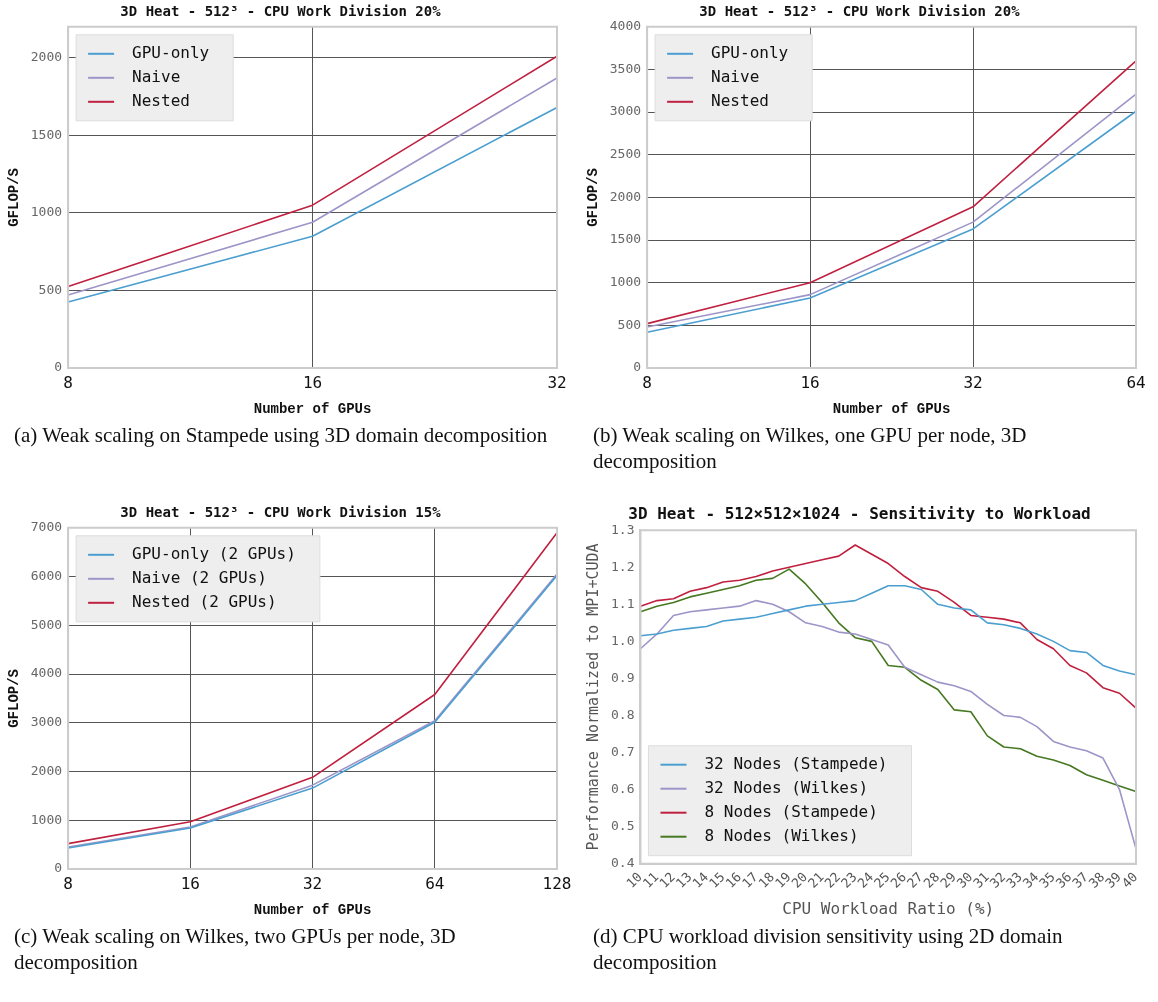 This screenshot has width=1158, height=1002. What do you see at coordinates (623, 714) in the screenshot?
I see `y-tick-label: 0.8` at bounding box center [623, 714].